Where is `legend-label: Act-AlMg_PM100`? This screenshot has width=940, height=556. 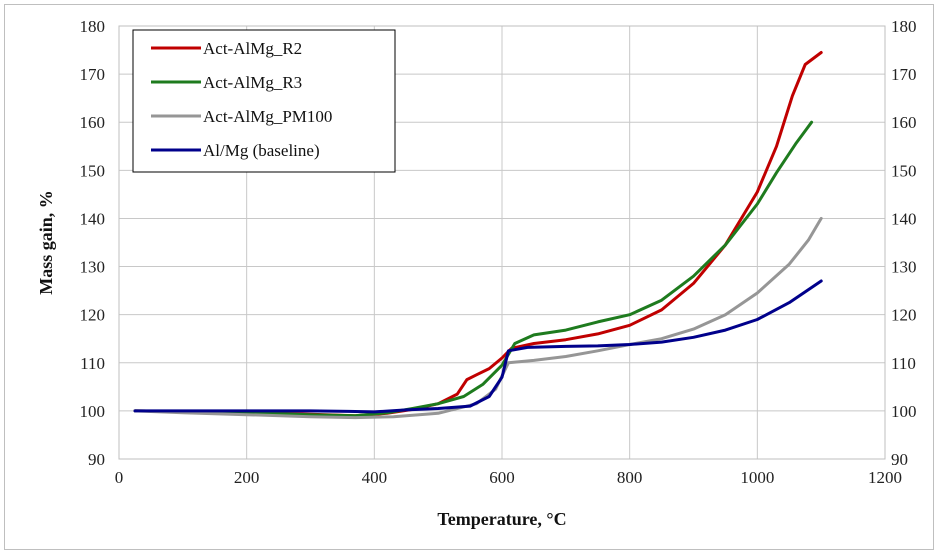
legend-label: Act-AlMg_PM100 is located at coordinates (267, 116).